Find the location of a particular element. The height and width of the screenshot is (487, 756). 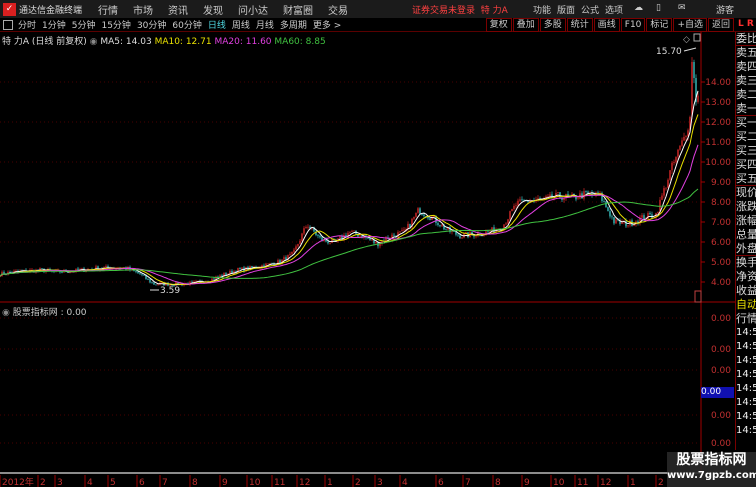

menu-layout: 版面 is located at coordinates (566, 11).